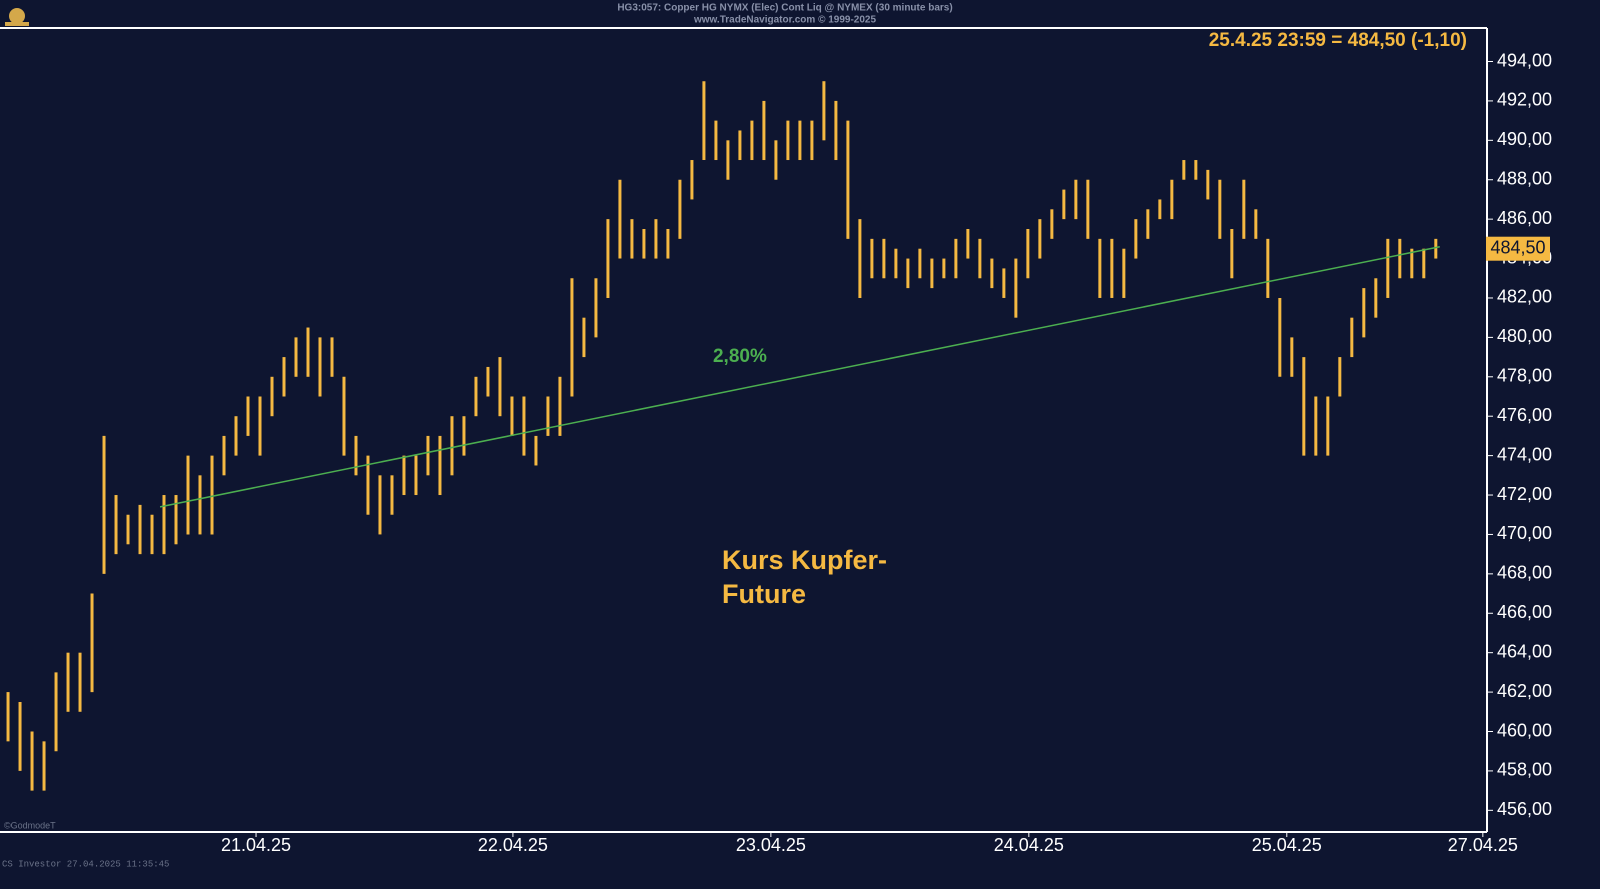  Describe the element at coordinates (1338, 40) in the screenshot. I see `quote: 25.4.25 23:59 = 484,50 (-1,10)` at that location.